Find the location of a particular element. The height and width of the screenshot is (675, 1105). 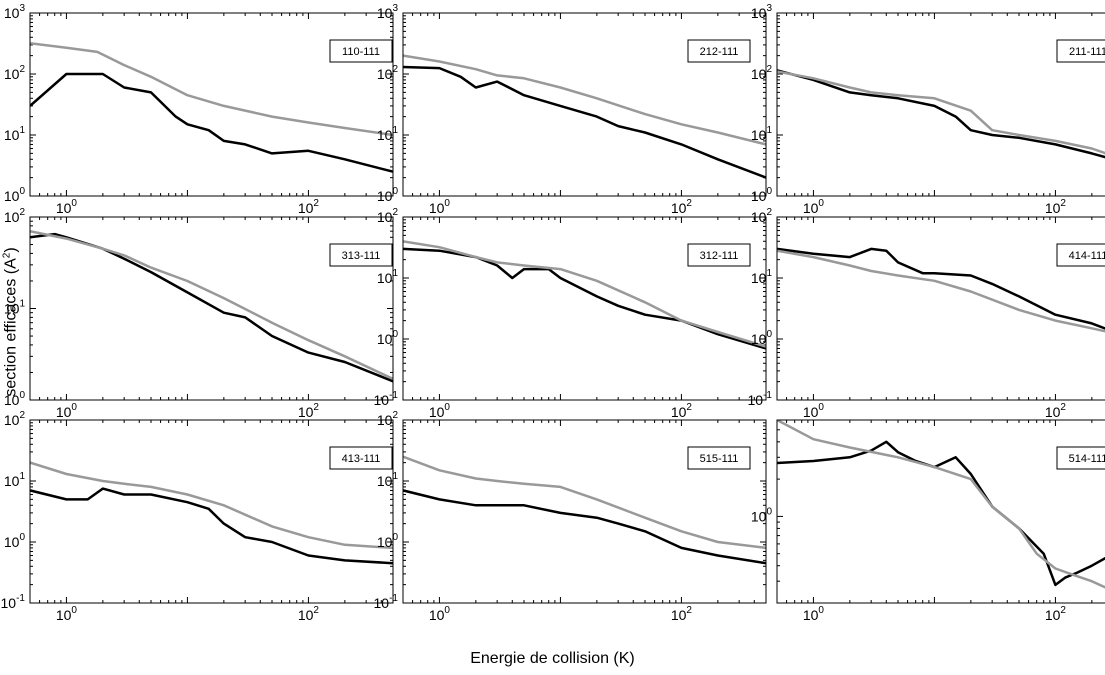

subplot-413-111: 10⁰ 10² 10⁻¹ 10⁰ 10¹ 10² 413-111 is located at coordinates (197, 516).